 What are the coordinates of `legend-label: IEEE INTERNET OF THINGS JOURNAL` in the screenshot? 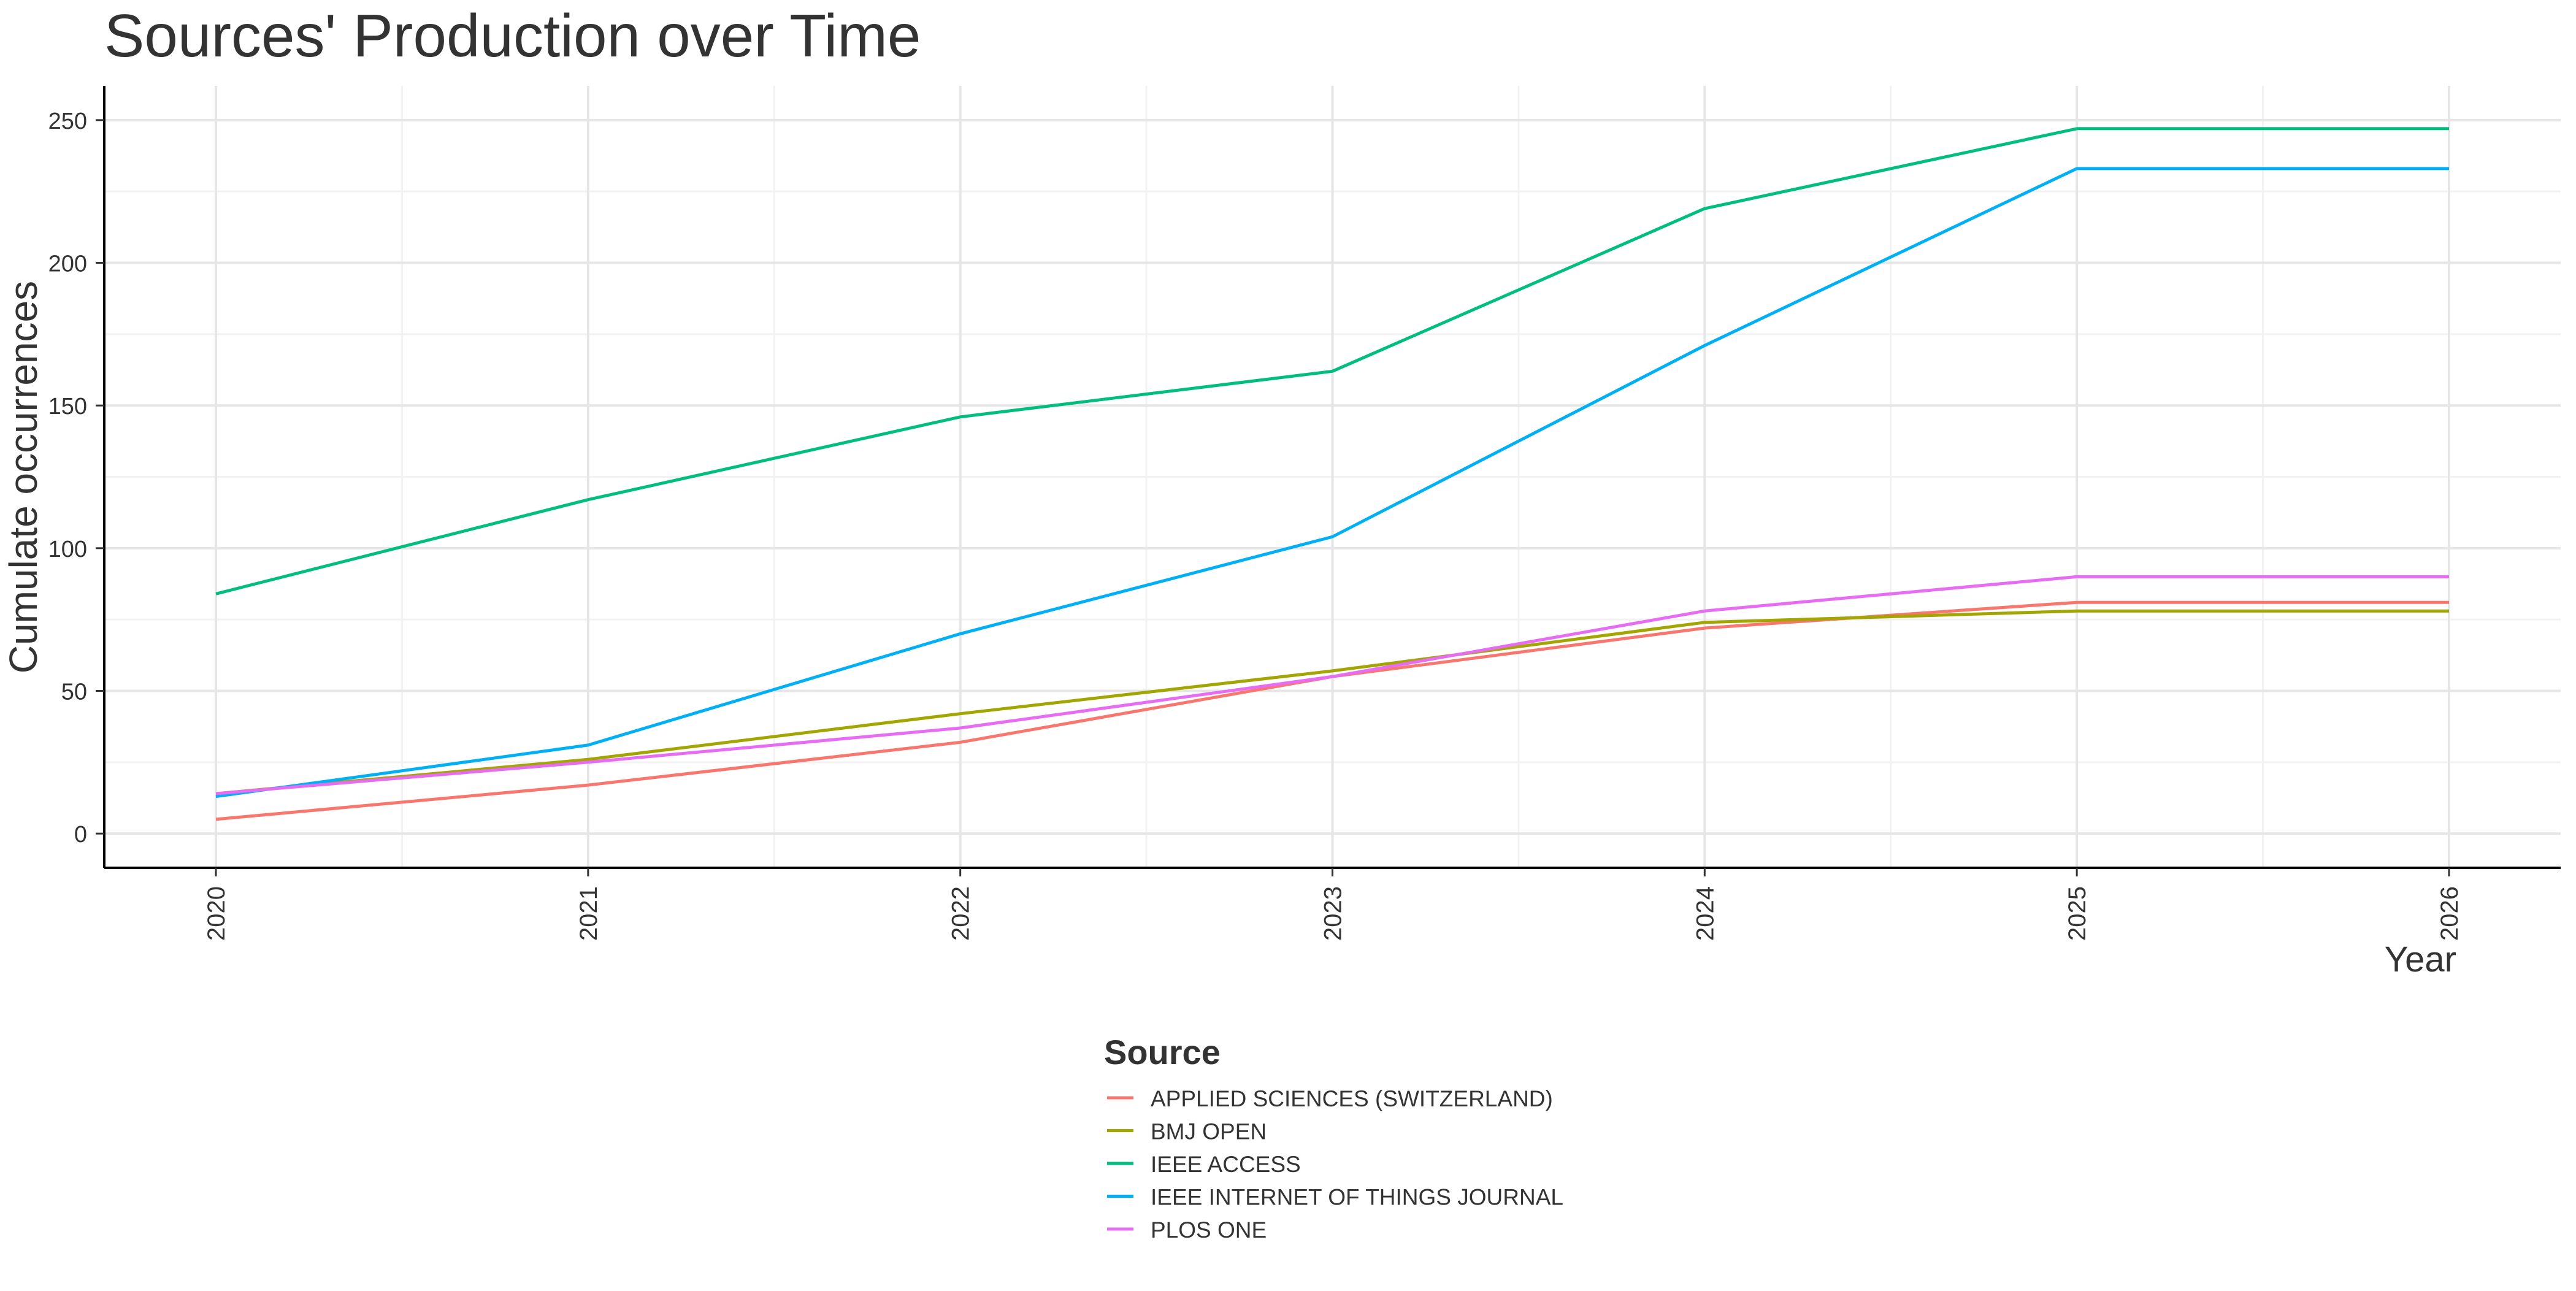 It's located at (1357, 1197).